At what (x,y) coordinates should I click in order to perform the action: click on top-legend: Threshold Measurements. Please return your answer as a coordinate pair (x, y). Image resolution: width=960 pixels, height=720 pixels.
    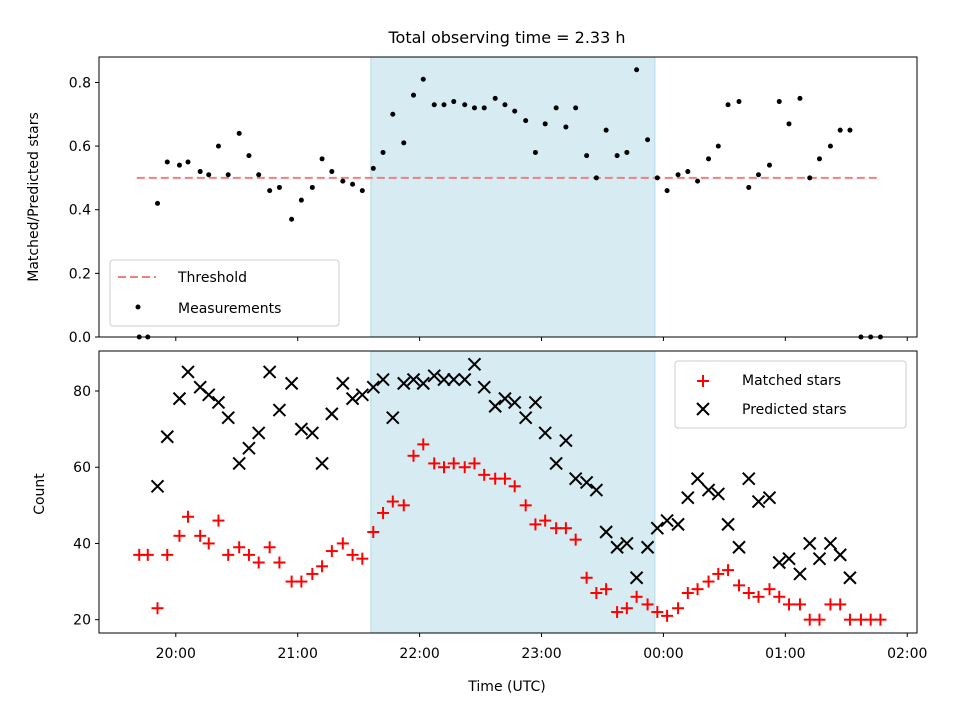
    Looking at the image, I should click on (224, 293).